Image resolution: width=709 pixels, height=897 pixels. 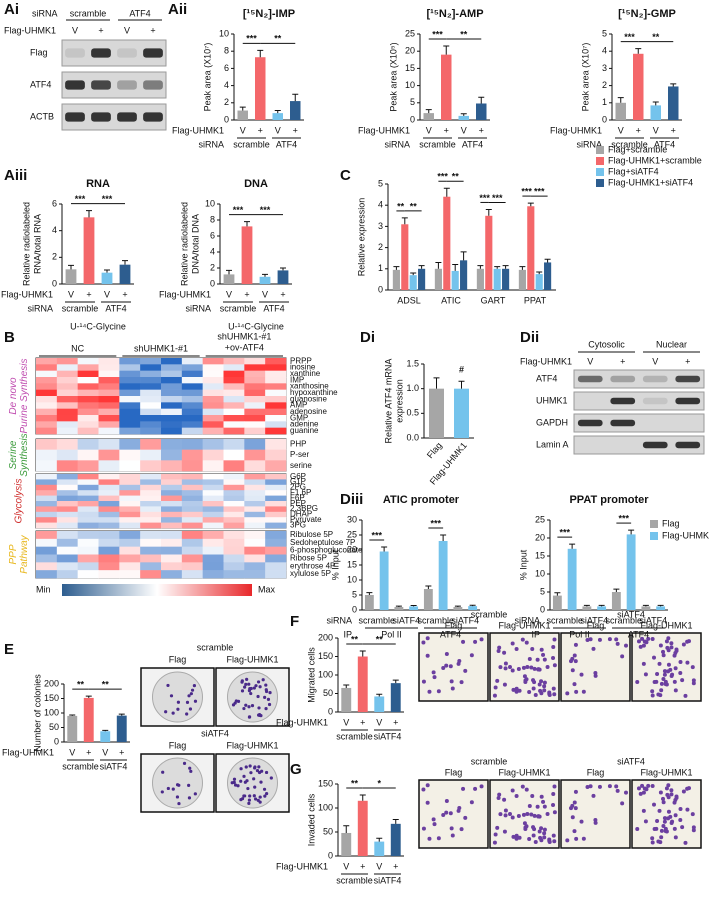 What do you see at coordinates (306, 519) in the screenshot?
I see `heatmap-row-label: Pyruvate` at bounding box center [306, 519].